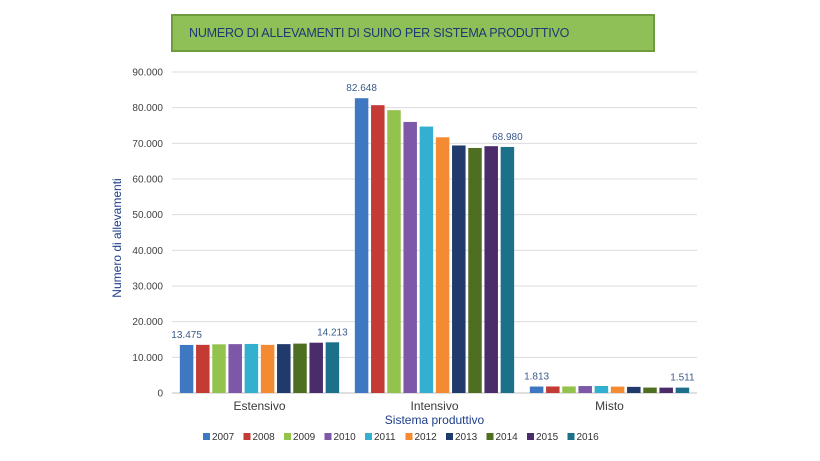  I want to click on x-axis-title: Sistema produttivo, so click(435, 420).